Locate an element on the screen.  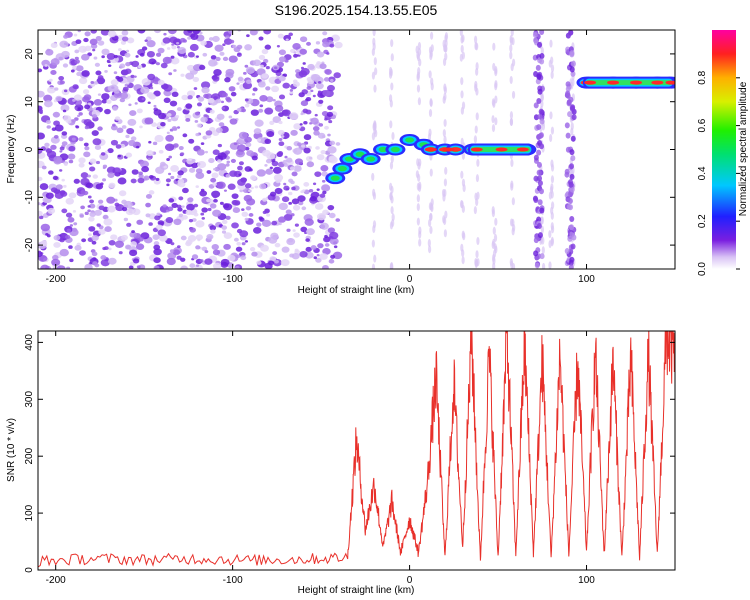
ridge-core is located at coordinates (670, 82).